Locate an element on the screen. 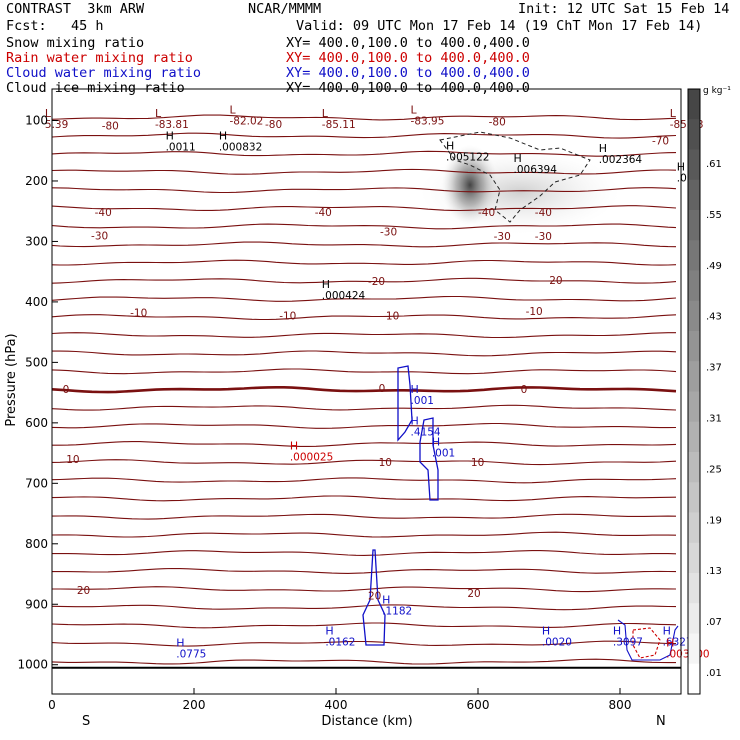 The height and width of the screenshot is (740, 740). snow-shading is located at coordinates (520, 189).